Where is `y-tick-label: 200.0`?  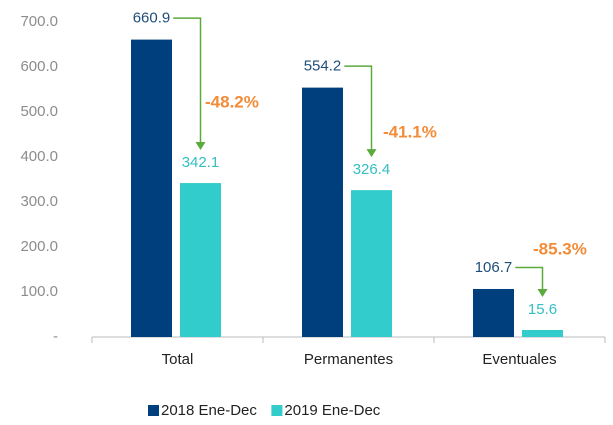
y-tick-label: 200.0 is located at coordinates (39, 246).